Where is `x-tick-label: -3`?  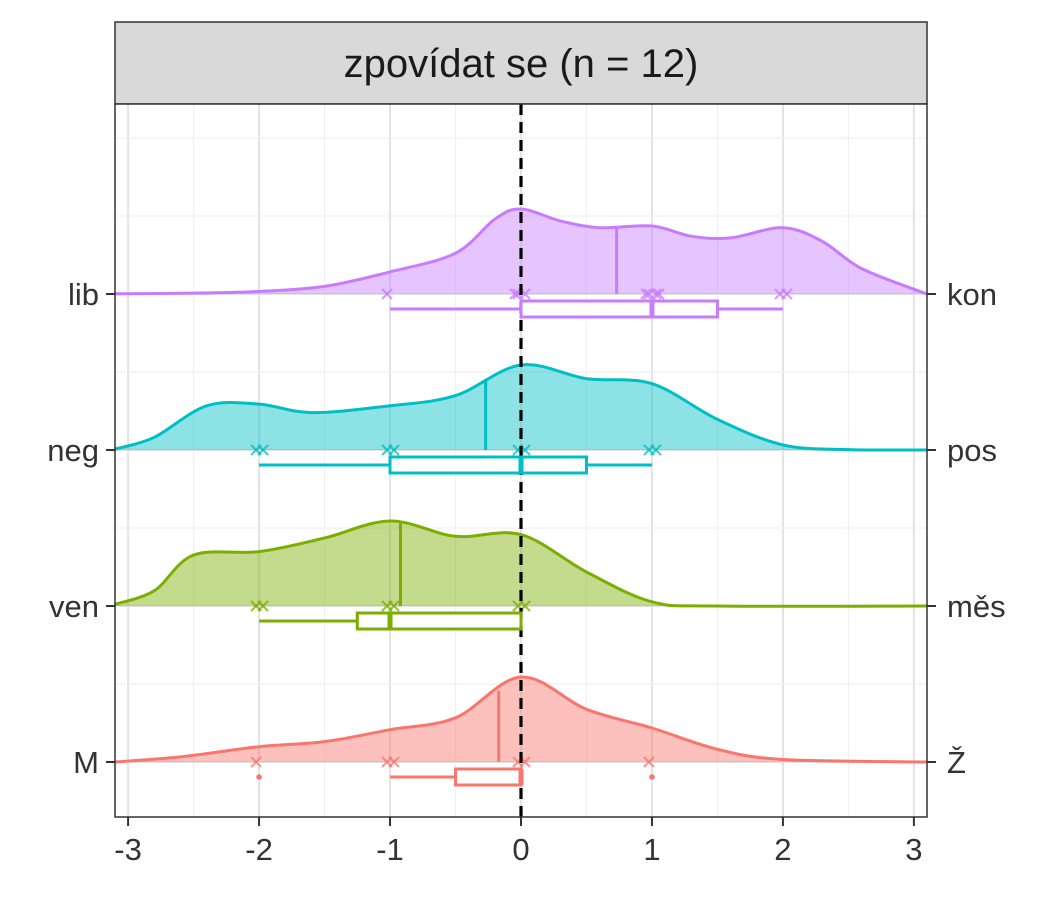
x-tick-label: -3 is located at coordinates (128, 849).